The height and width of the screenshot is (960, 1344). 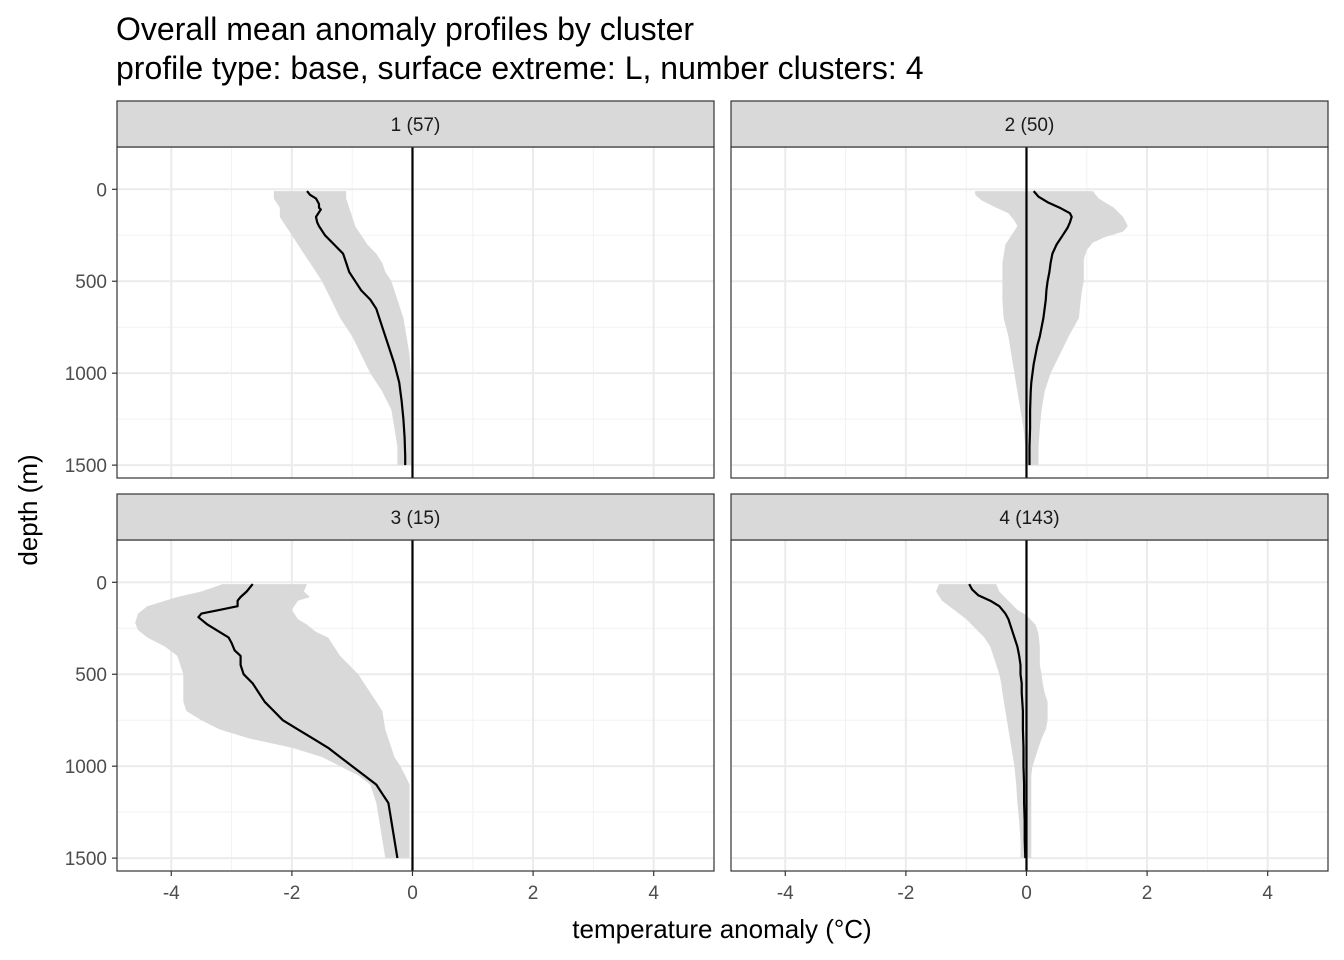 I want to click on facet-strip-label: 2 (50), so click(x=1030, y=125).